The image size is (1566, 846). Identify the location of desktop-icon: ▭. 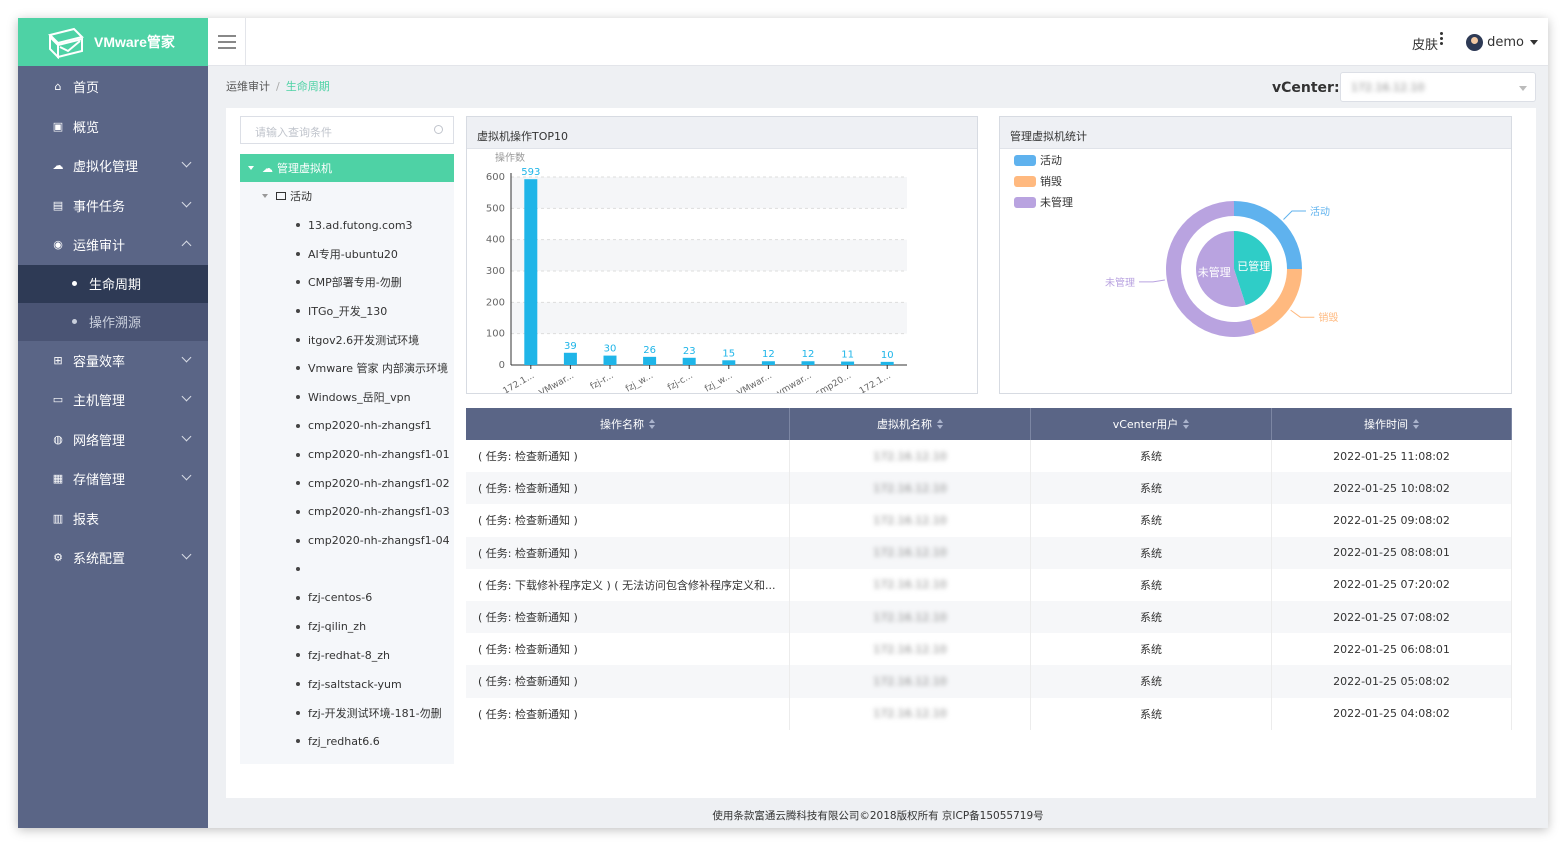
(58, 400).